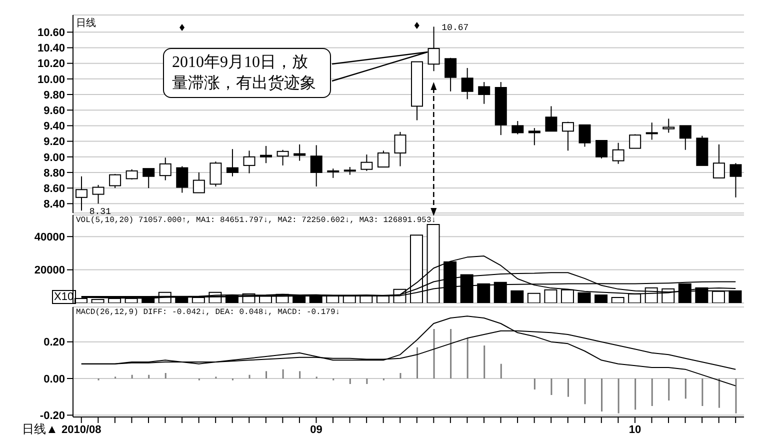 The height and width of the screenshot is (446, 772). What do you see at coordinates (49, 237) in the screenshot?
I see `y-tick-label: 40000` at bounding box center [49, 237].